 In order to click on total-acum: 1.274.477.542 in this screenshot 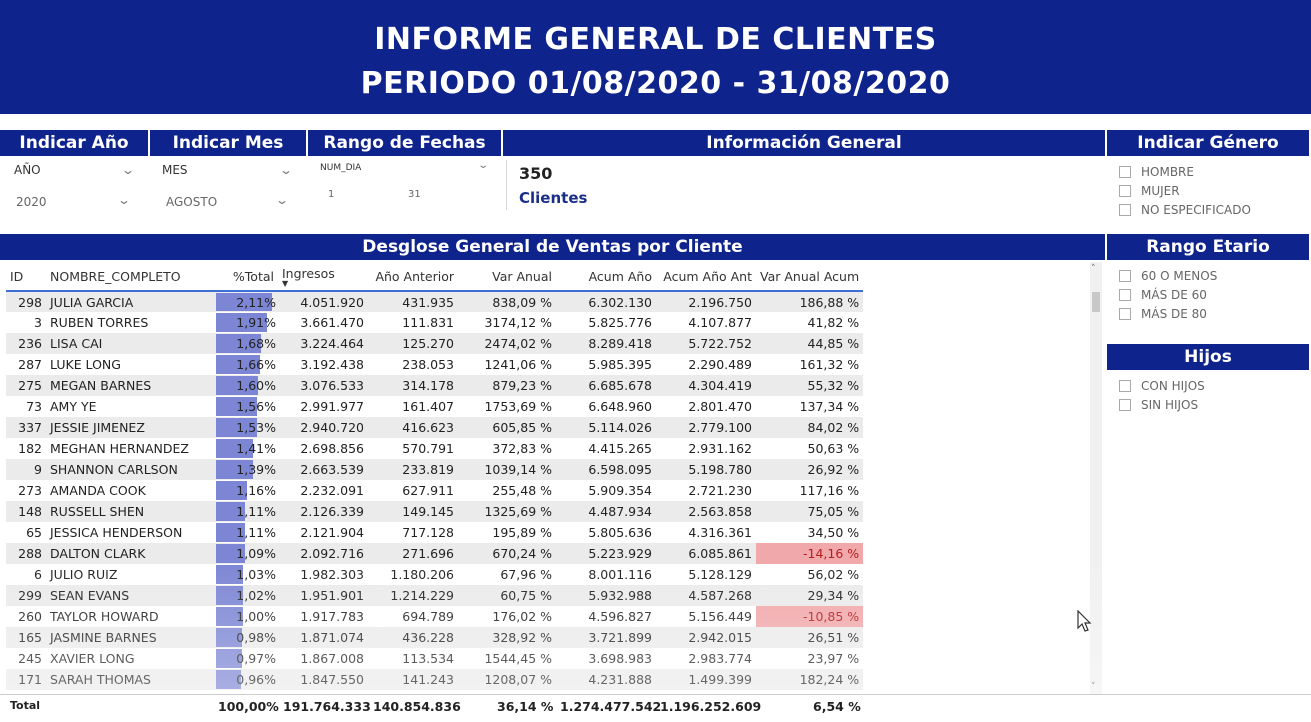, I will do `click(611, 706)`.